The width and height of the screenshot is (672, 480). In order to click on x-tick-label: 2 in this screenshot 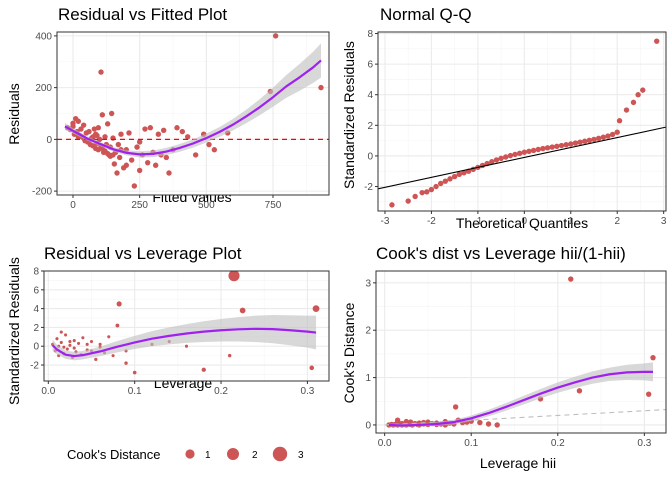, I will do `click(617, 221)`.